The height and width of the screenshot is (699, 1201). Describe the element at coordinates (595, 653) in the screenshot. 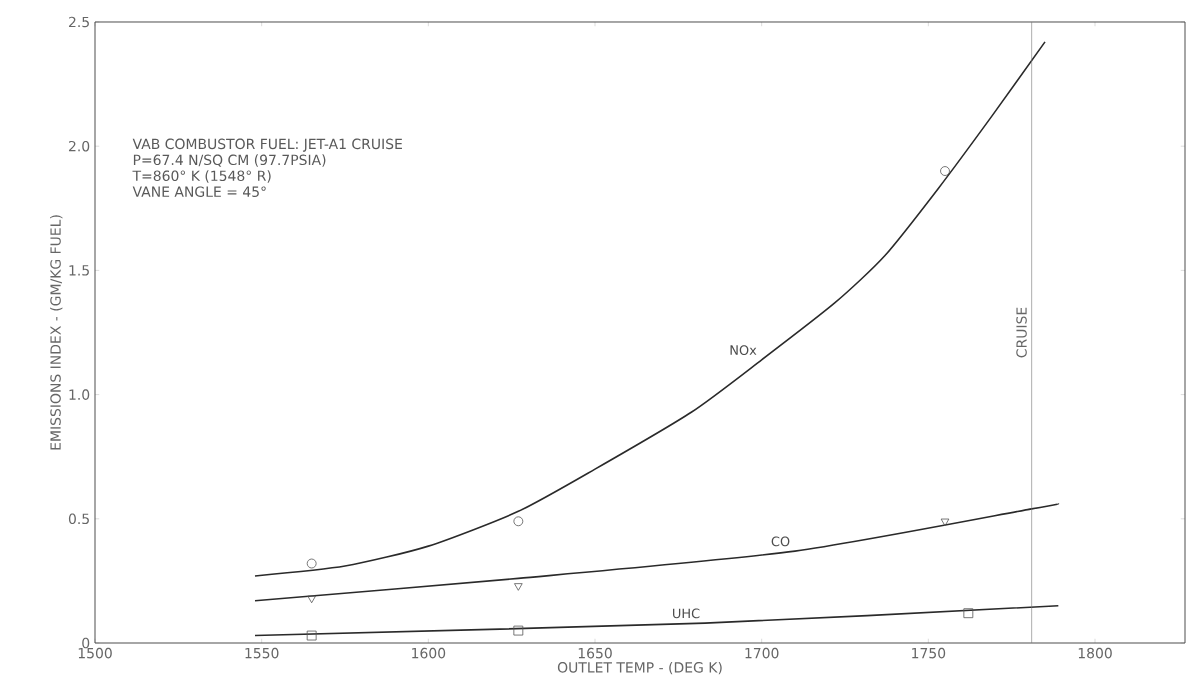

I see `x-tick-label: 1650` at that location.